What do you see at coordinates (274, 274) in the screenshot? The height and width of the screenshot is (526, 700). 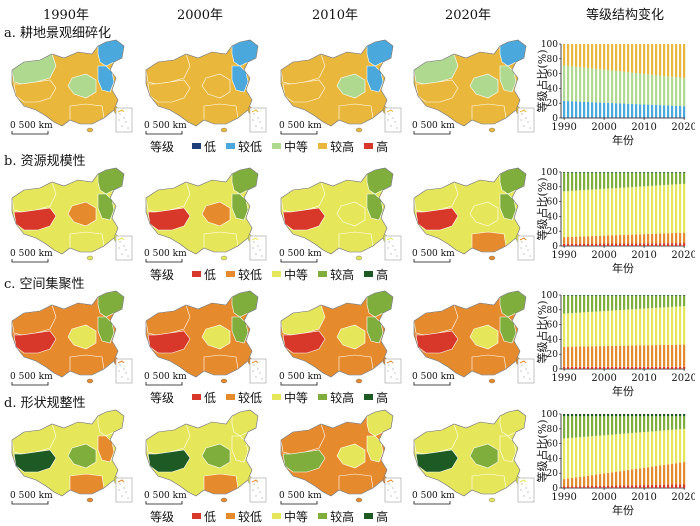 I see `legend-b: 等级 低 较低 中等 较高 高` at bounding box center [274, 274].